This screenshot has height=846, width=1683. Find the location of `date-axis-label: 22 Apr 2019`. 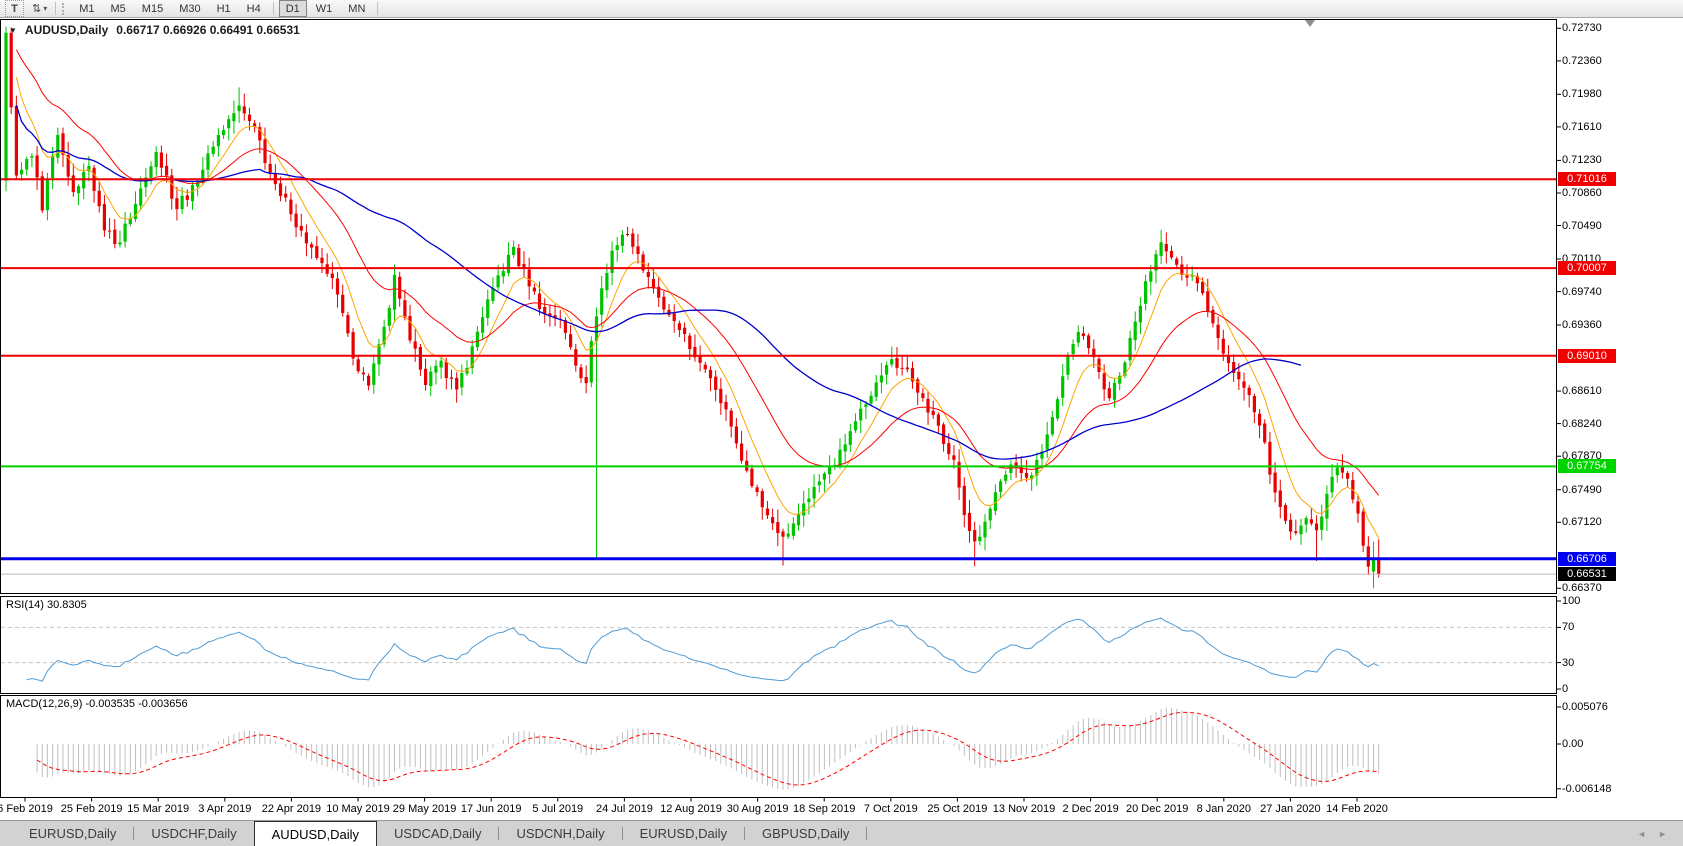

date-axis-label: 22 Apr 2019 is located at coordinates (291, 809).